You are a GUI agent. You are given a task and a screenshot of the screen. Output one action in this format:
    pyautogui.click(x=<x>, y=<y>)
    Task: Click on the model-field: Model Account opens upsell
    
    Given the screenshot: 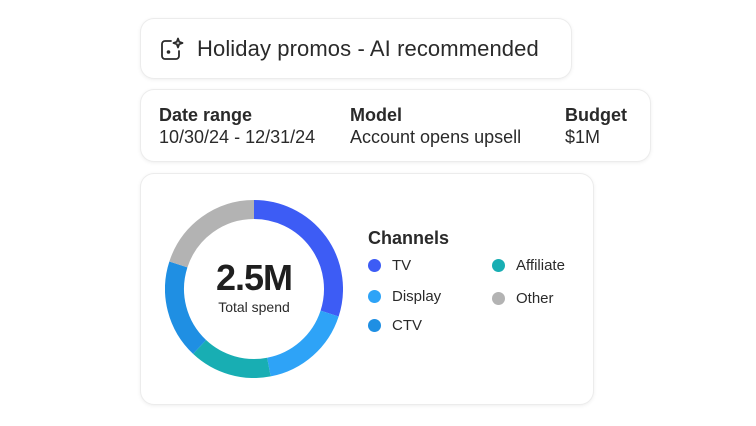 What is the action you would take?
    pyautogui.click(x=435, y=126)
    